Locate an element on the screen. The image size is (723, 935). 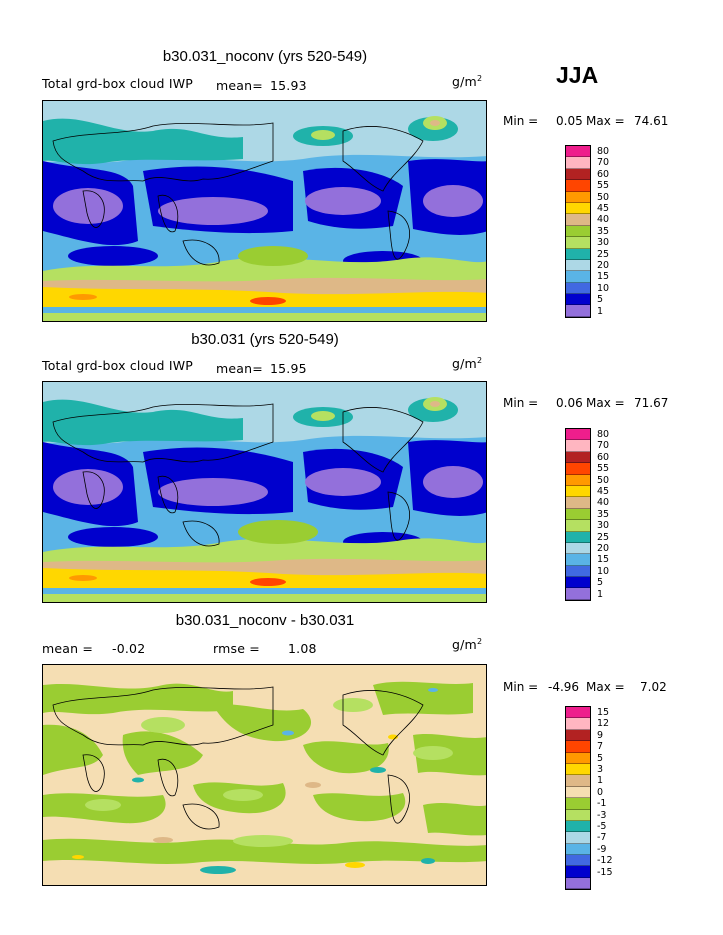
panel-1-units: g/m2 is located at coordinates (467, 82).